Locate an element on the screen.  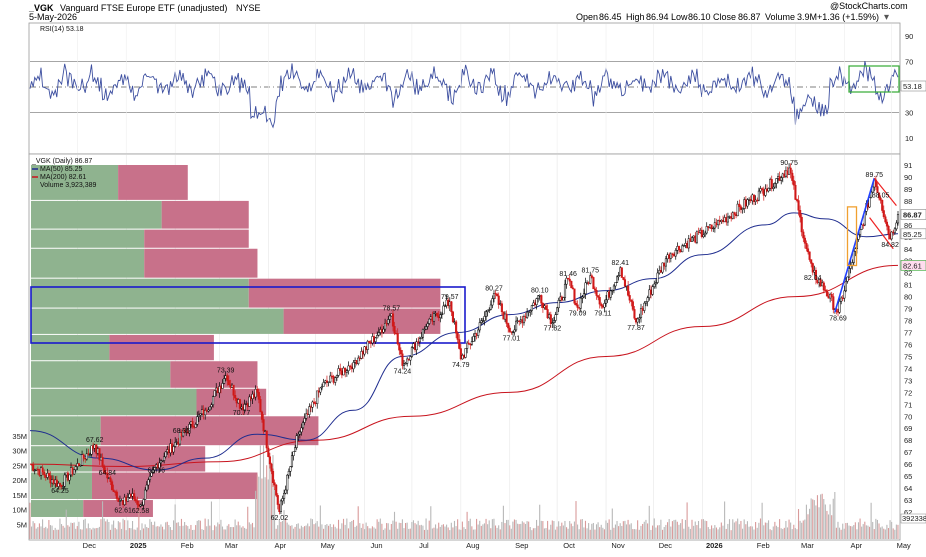
y-tick-label: 67 is located at coordinates (908, 452).